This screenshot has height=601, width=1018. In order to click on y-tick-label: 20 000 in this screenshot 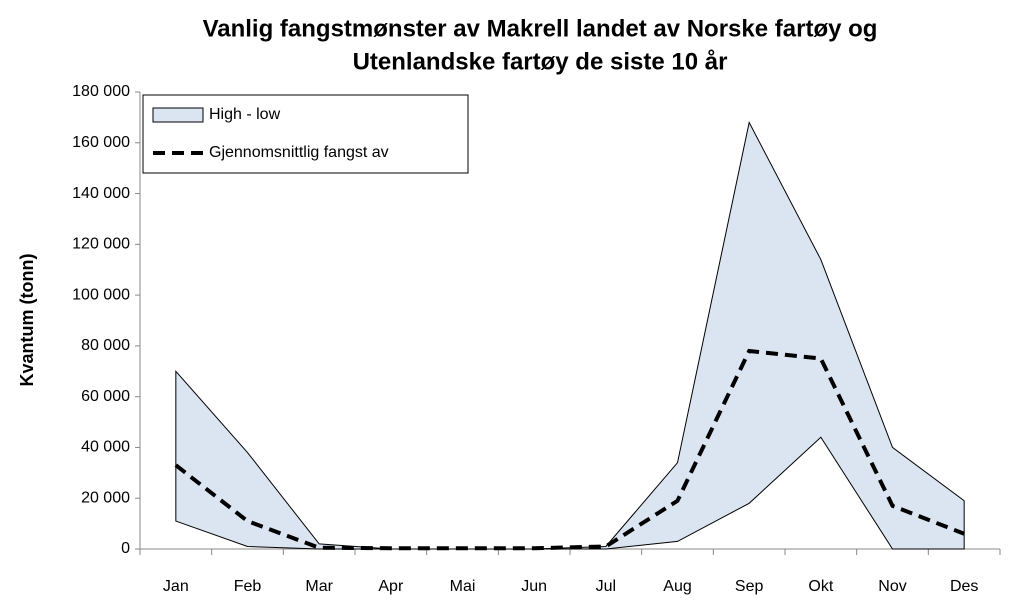, I will do `click(105, 497)`.